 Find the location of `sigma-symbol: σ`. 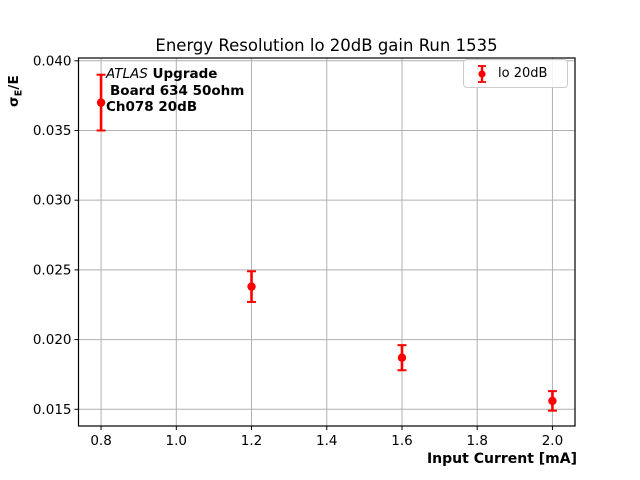

sigma-symbol: σ is located at coordinates (14, 101).